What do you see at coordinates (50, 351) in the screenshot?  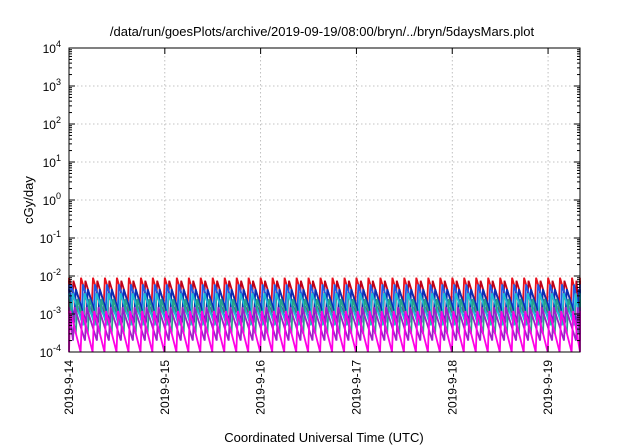 I see `y-tick-label: 10⁻⁴` at bounding box center [50, 351].